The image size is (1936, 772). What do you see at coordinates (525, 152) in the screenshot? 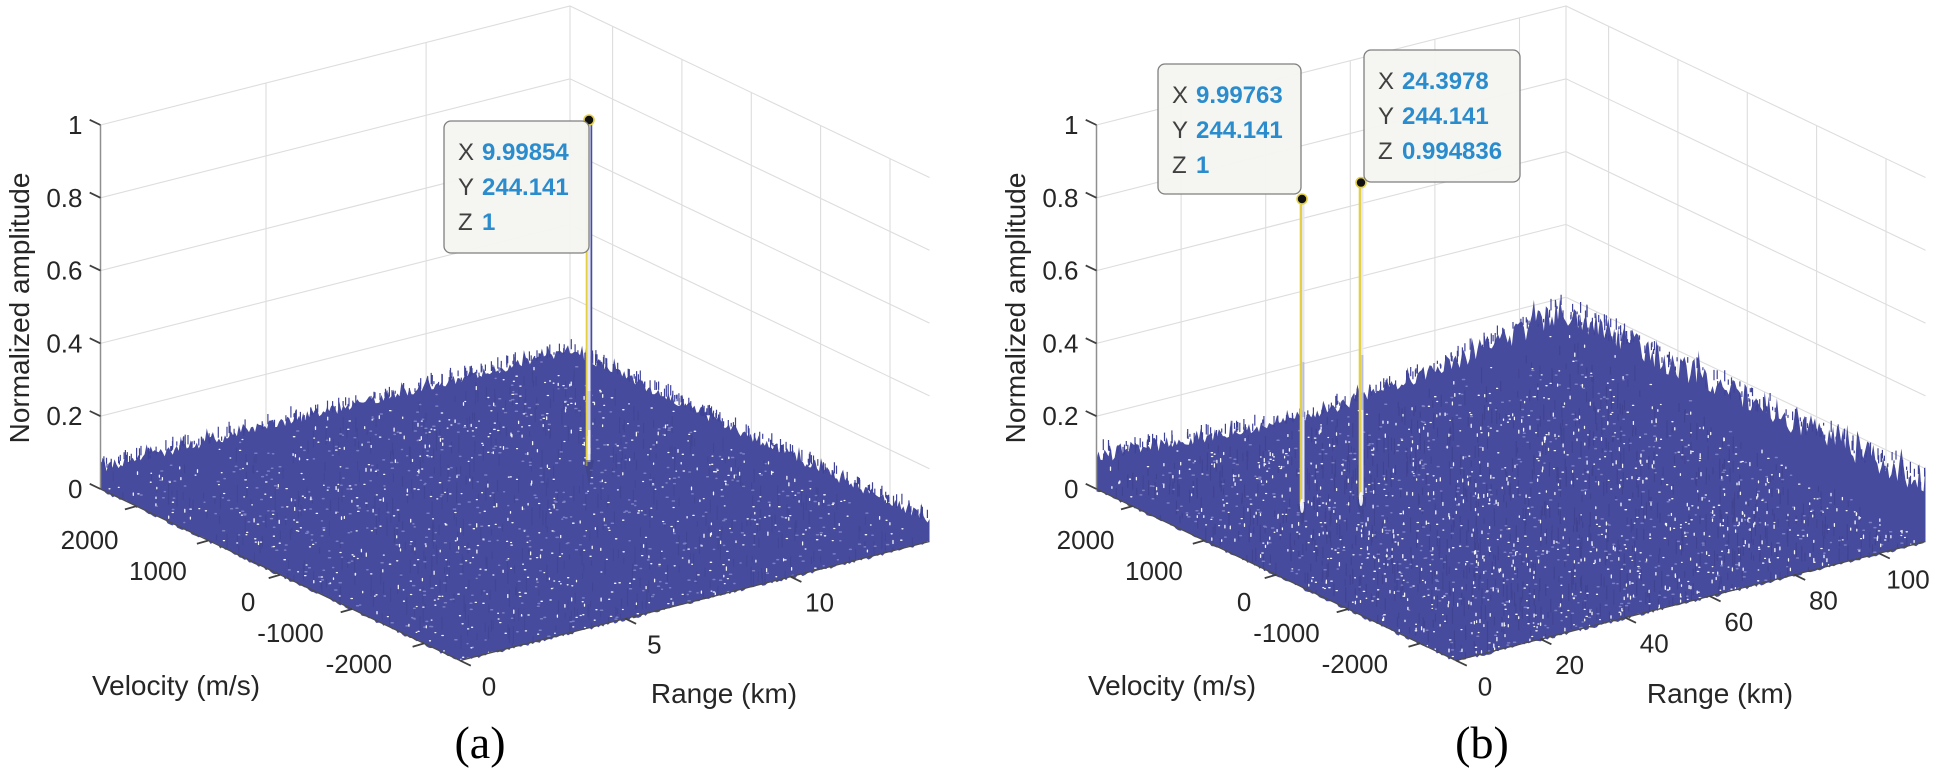
I see `svg-text: 9.99854` at bounding box center [525, 152].